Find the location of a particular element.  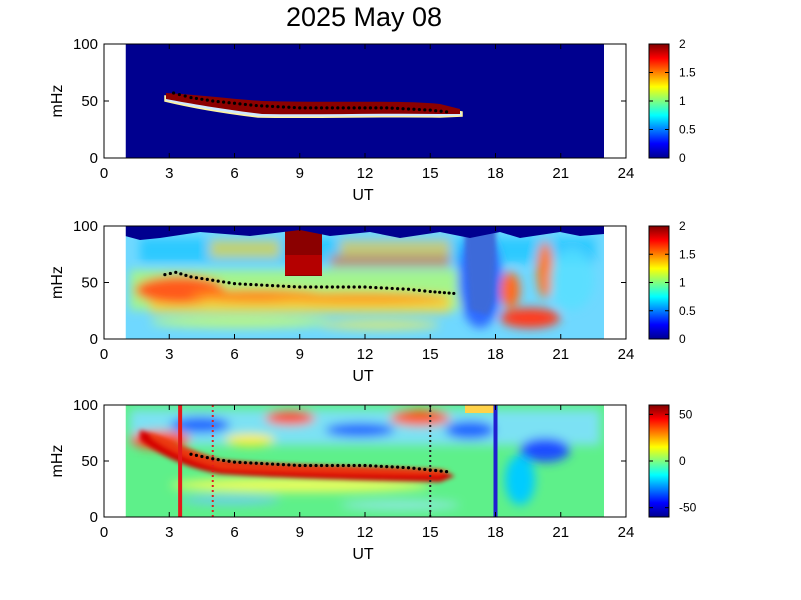

colorbar-tick-label: 1.5 is located at coordinates (687, 254).